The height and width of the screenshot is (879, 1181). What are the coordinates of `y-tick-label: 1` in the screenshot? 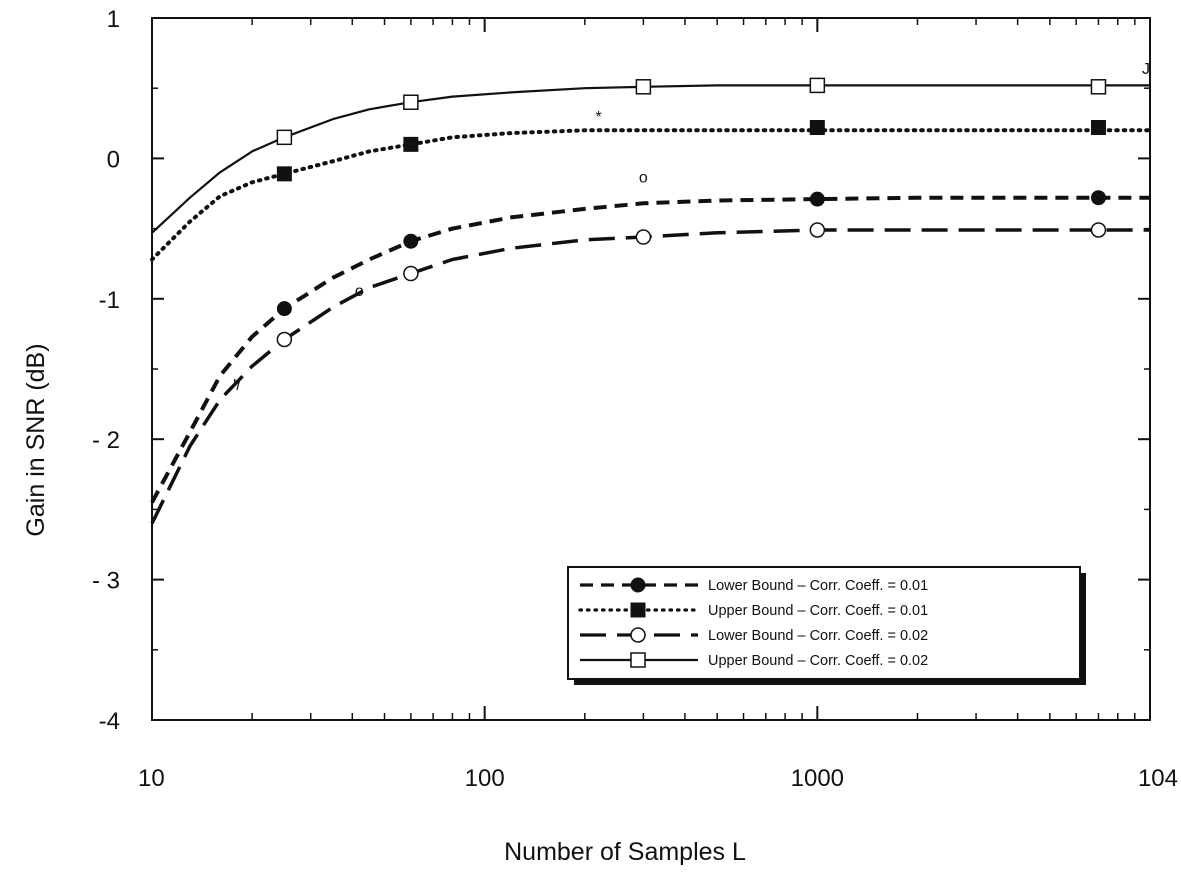 It's located at (113, 19).